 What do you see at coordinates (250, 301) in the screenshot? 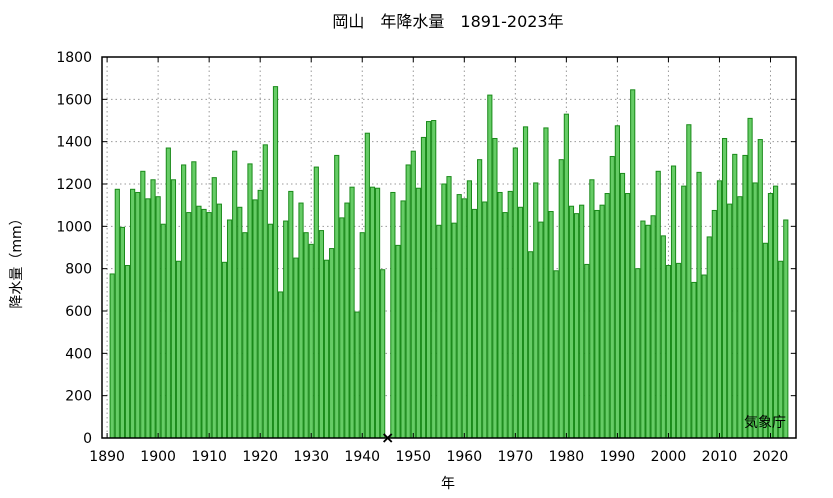
I see `bar-1918` at bounding box center [250, 301].